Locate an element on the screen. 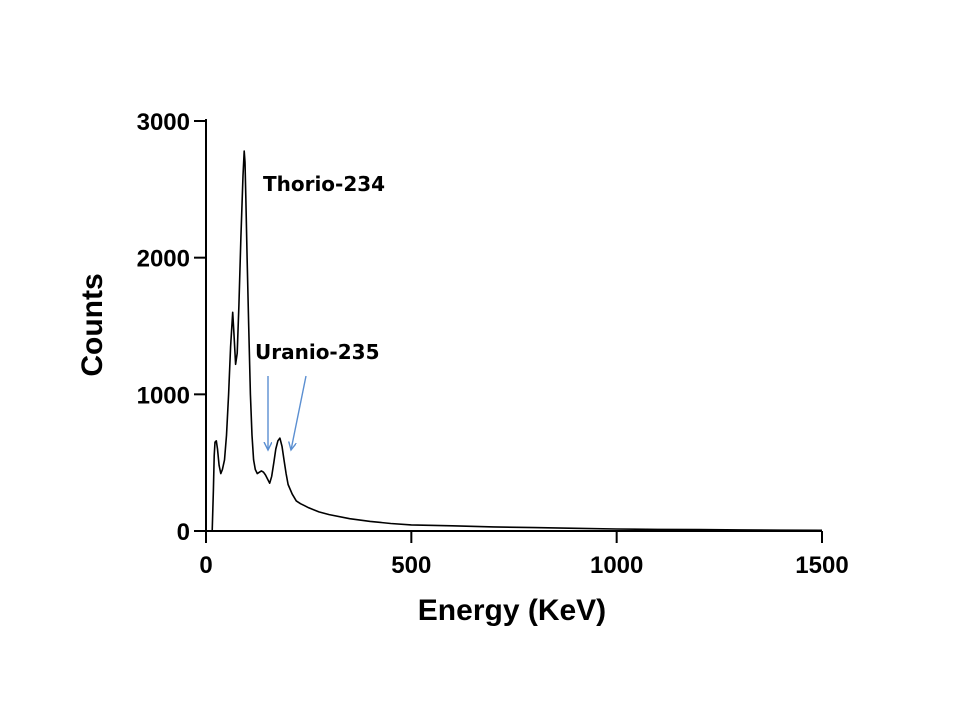 Image resolution: width=960 pixels, height=720 pixels. x-tick-label: 0 is located at coordinates (205, 565).